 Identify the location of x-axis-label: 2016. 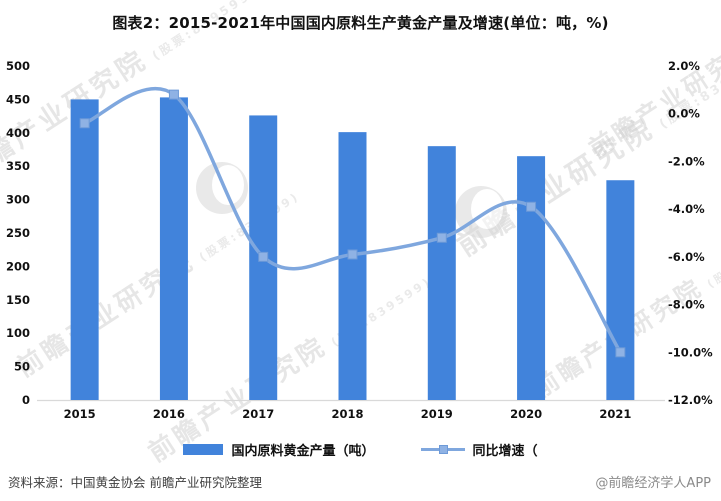
(169, 414).